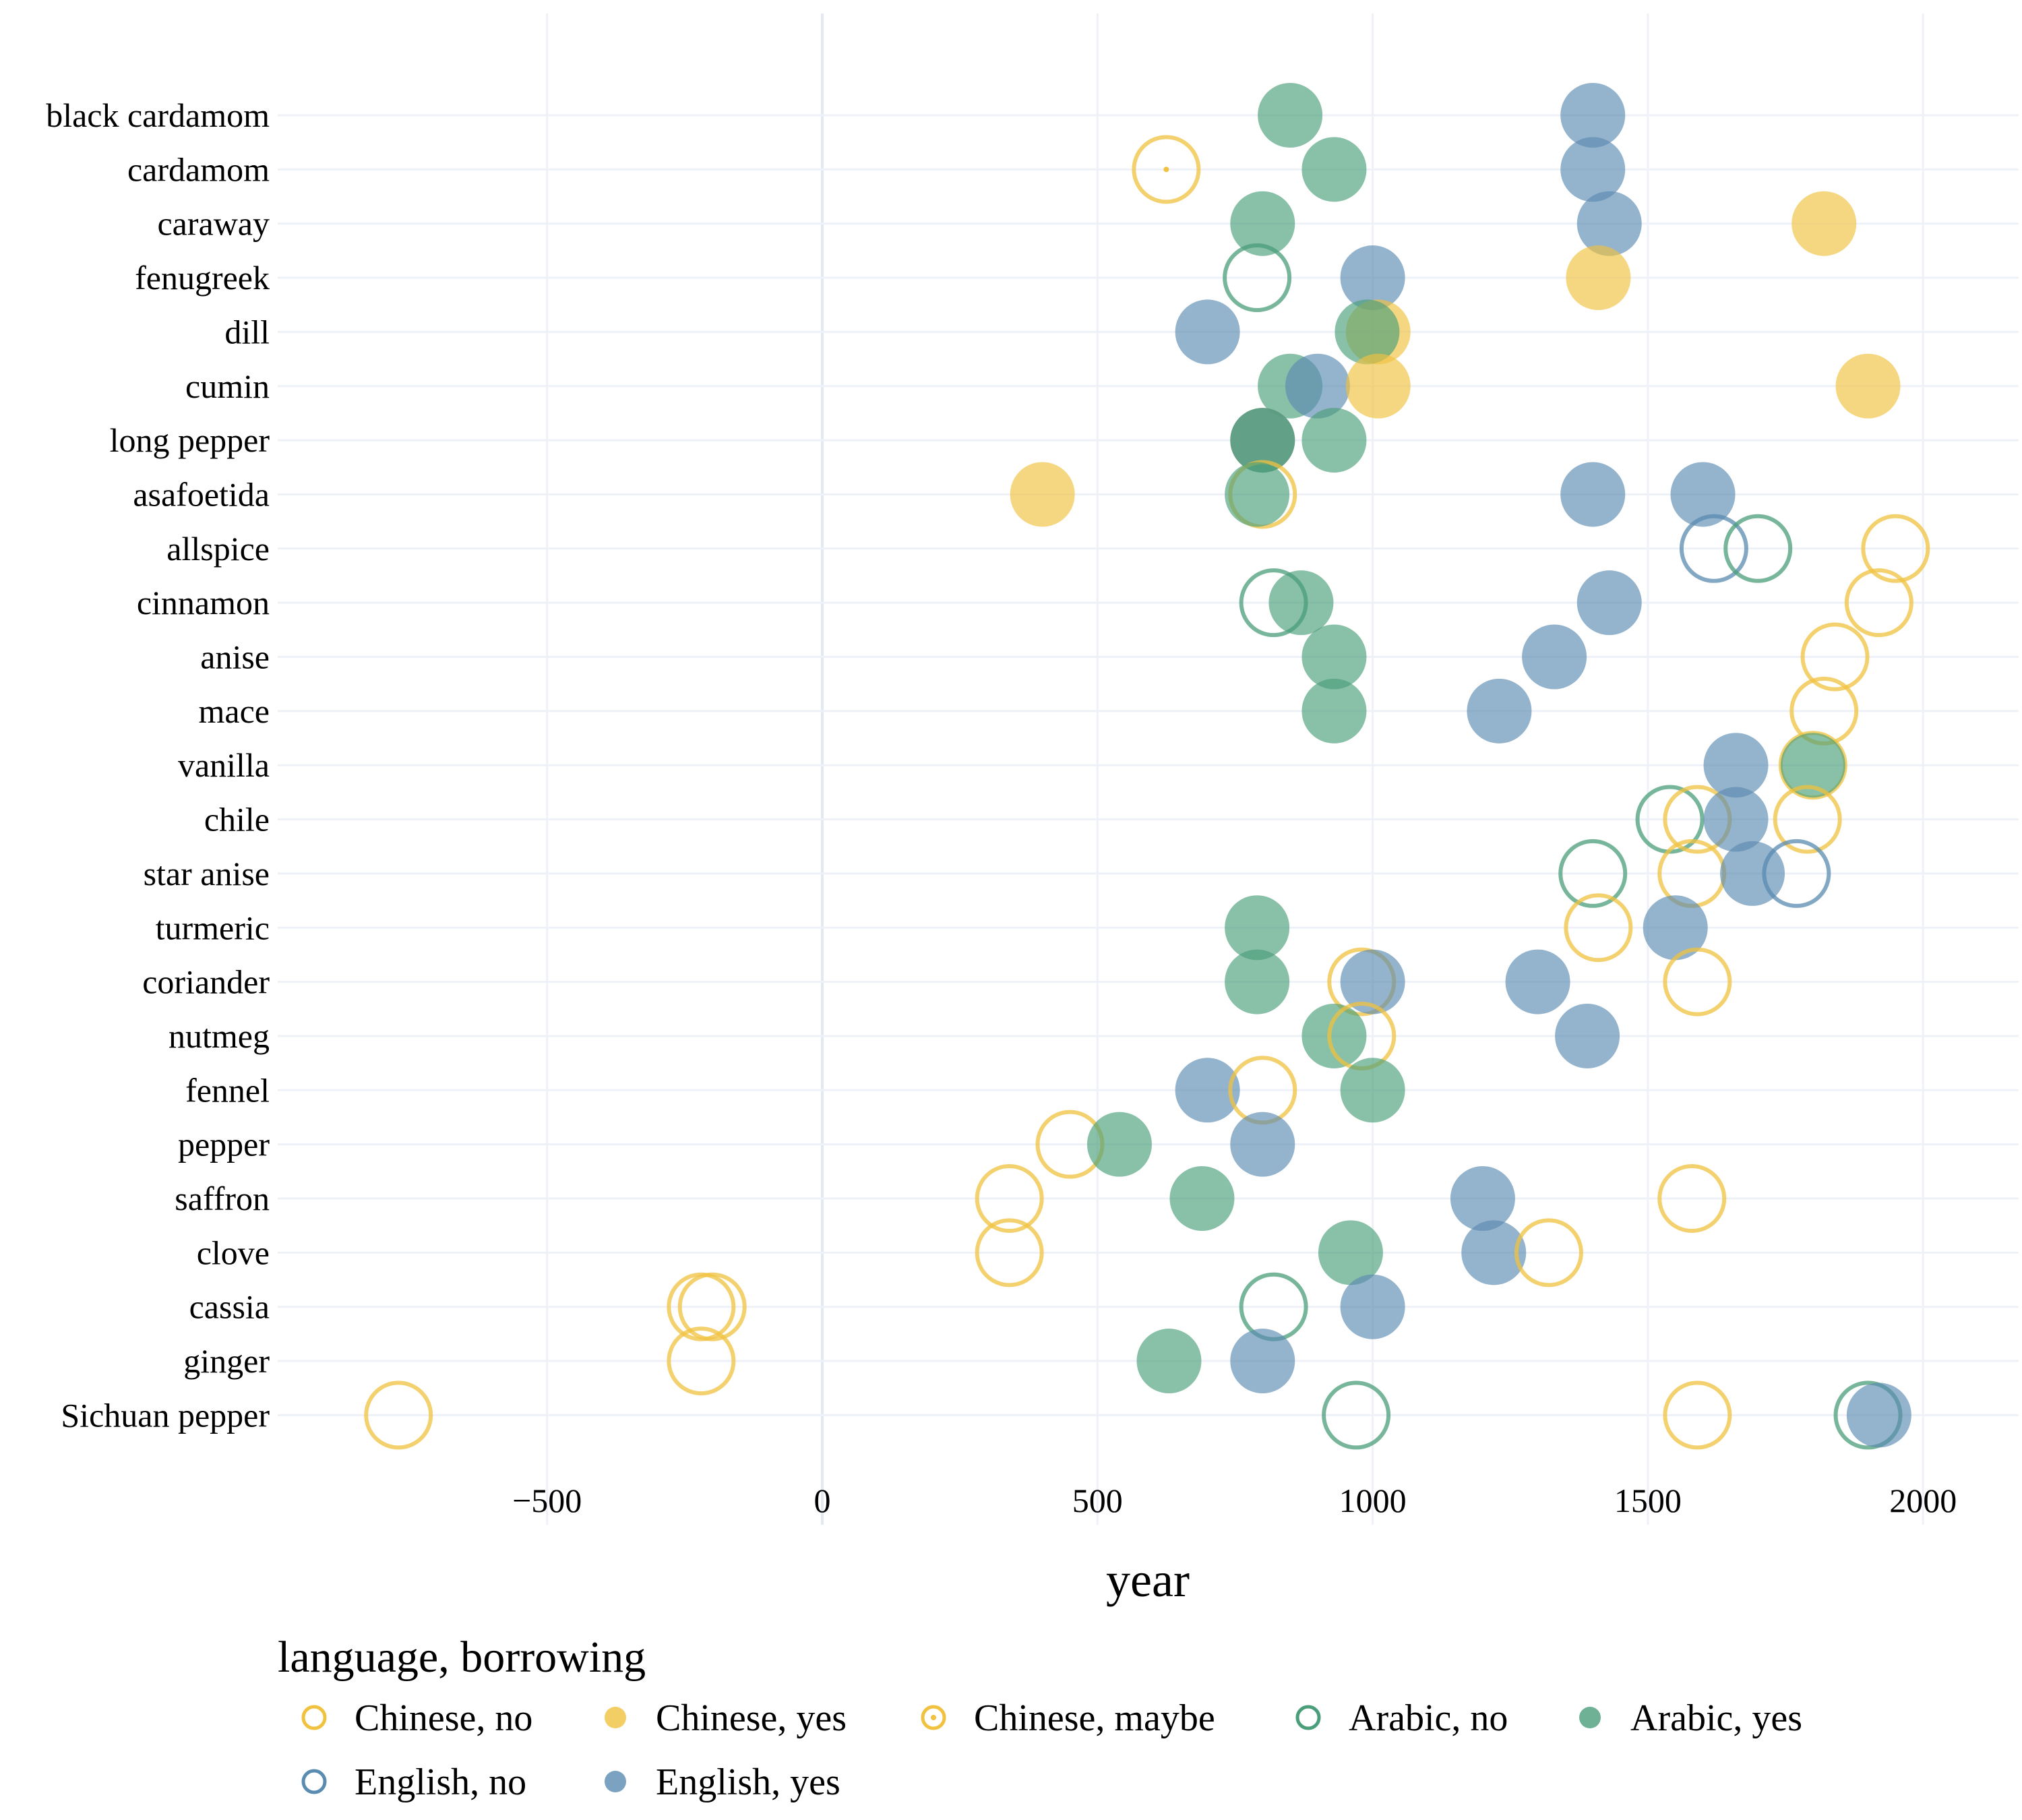  Describe the element at coordinates (440, 1782) in the screenshot. I see `legend-label: English, no` at that location.